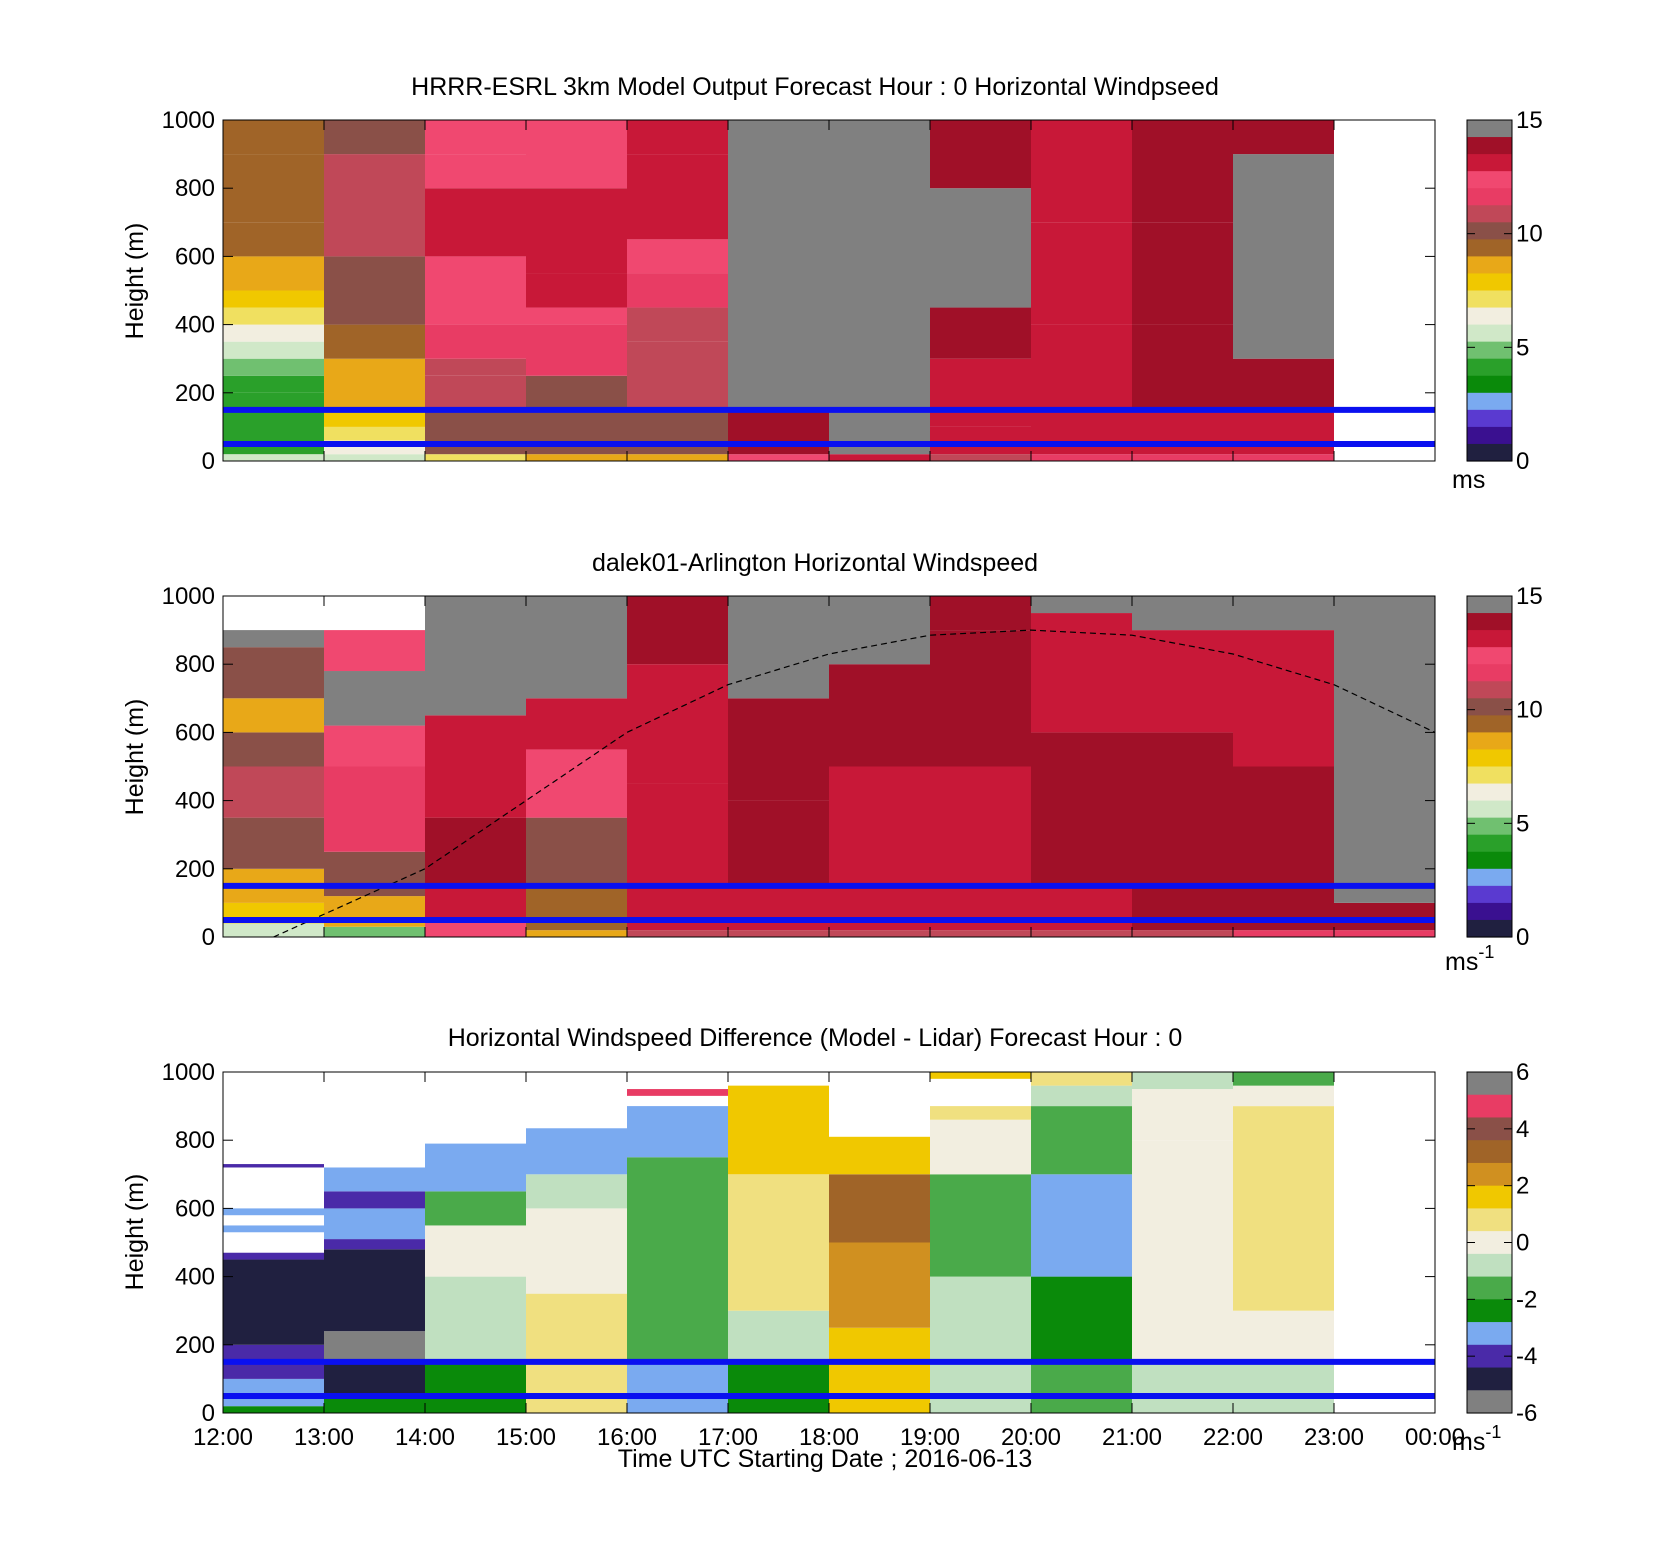 The image size is (1680, 1561). Describe the element at coordinates (223, 1437) in the screenshot. I see `x-tick-label: 12:00` at that location.